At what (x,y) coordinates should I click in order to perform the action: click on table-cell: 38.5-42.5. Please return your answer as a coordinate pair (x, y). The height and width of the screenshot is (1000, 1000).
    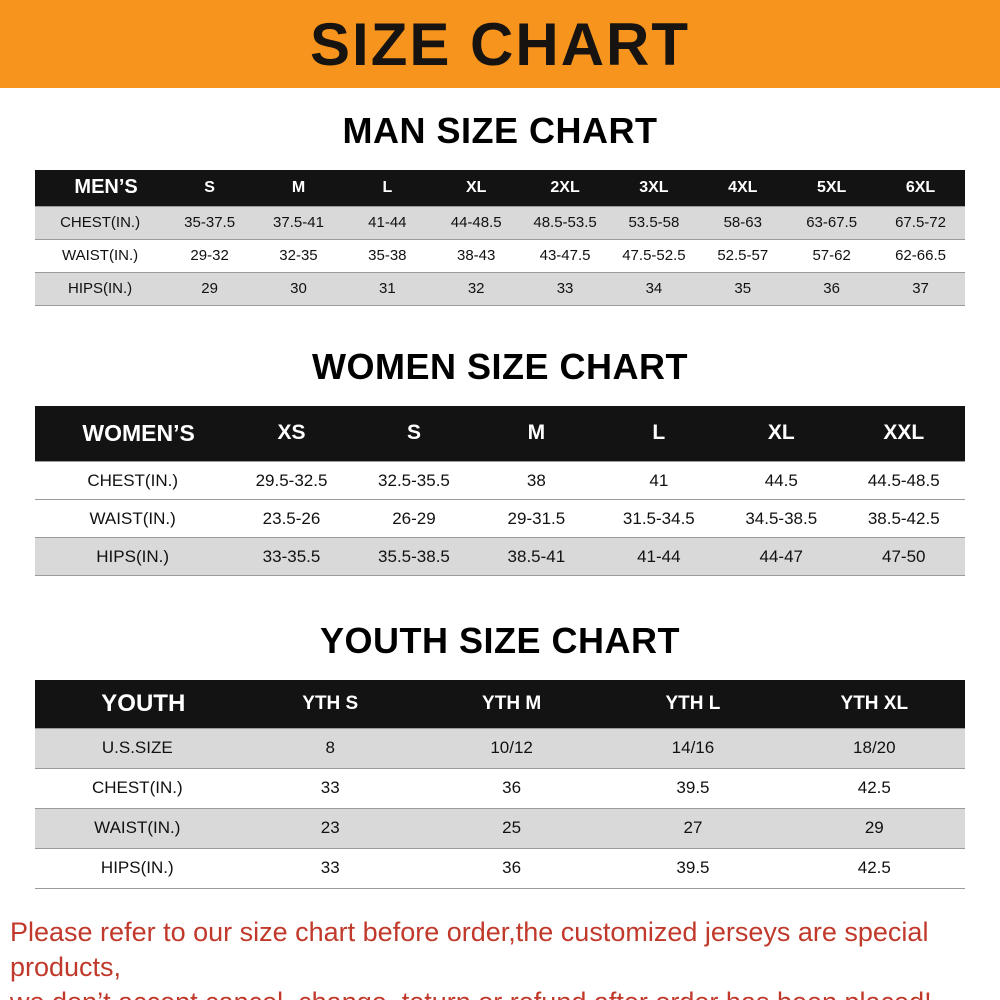
    Looking at the image, I should click on (903, 518).